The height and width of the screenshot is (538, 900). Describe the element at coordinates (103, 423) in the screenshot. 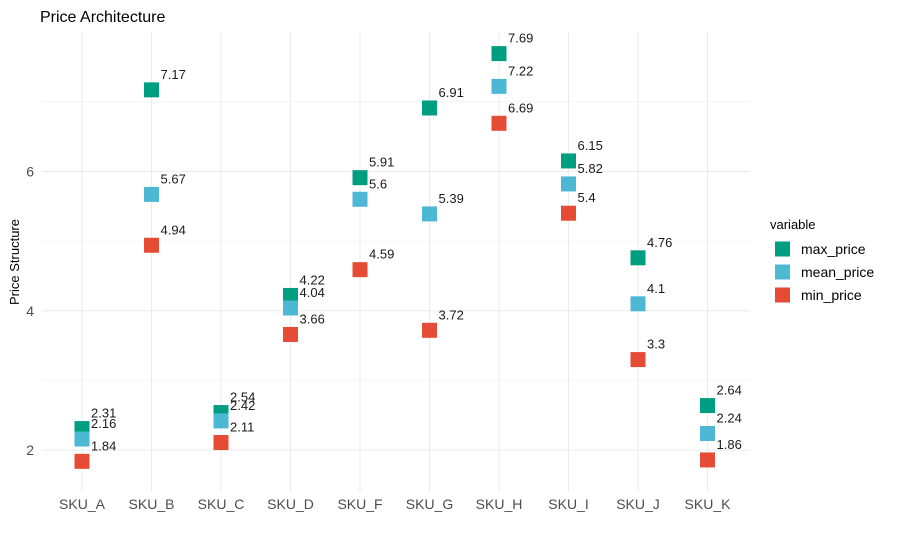

I see `data-label-mean_price: 2.16` at that location.